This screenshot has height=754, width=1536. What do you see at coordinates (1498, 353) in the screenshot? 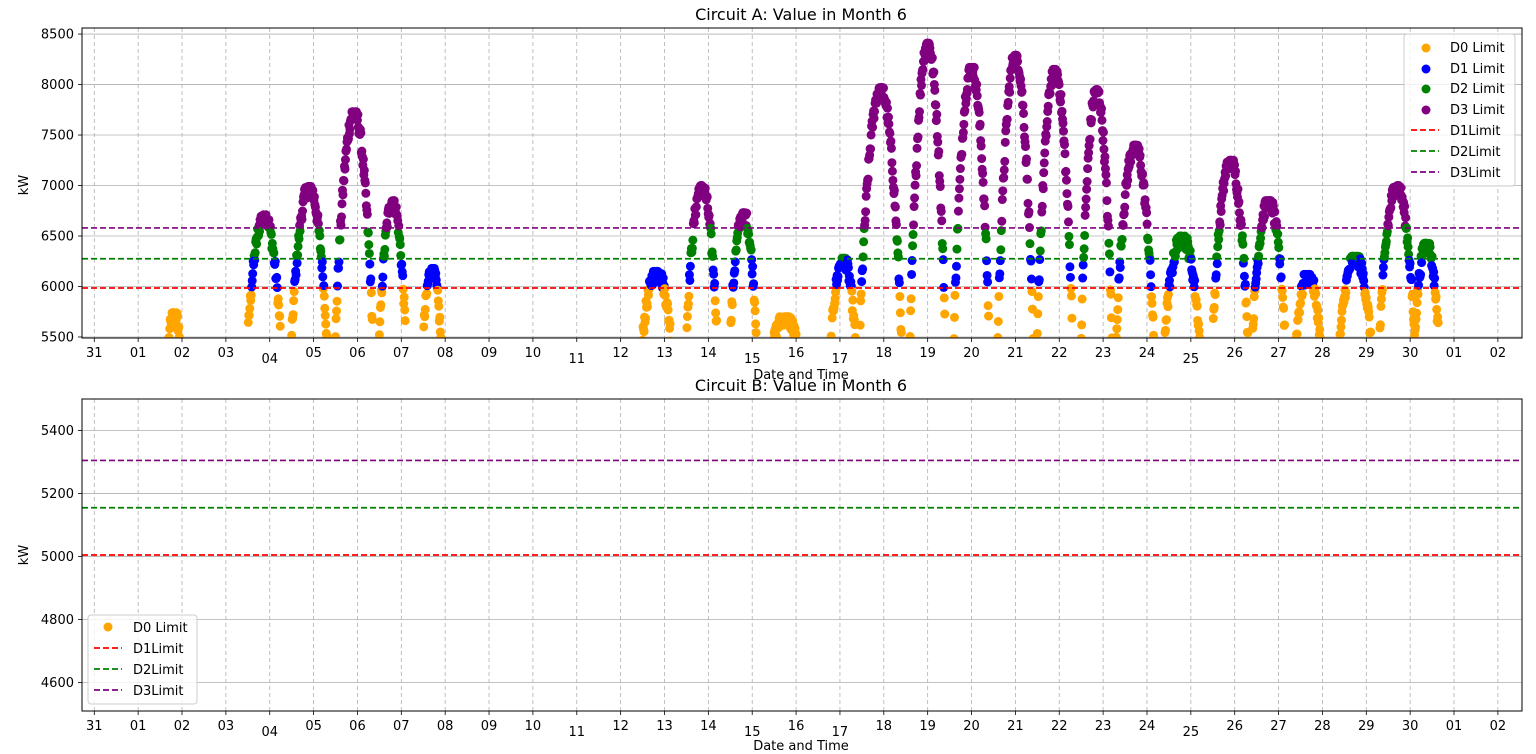
I see `chart-a-x-tick-label: 02` at bounding box center [1498, 353].